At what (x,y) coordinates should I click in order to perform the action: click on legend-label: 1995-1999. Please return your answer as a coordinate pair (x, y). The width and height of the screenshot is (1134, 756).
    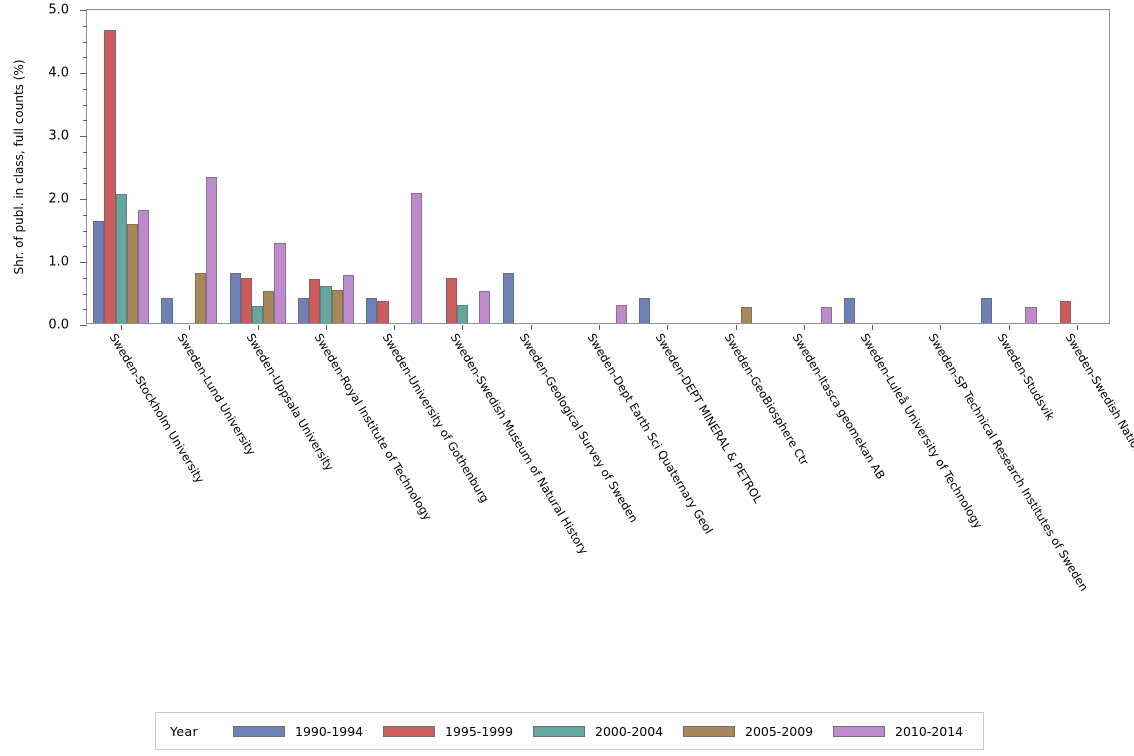
    Looking at the image, I should click on (479, 731).